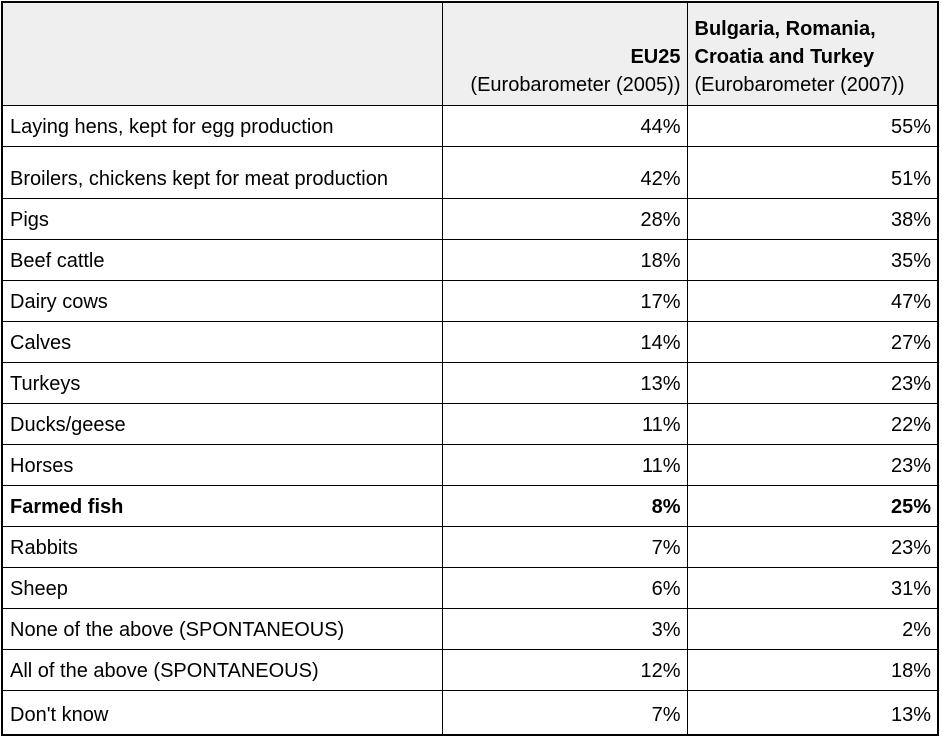 This screenshot has width=942, height=739. Describe the element at coordinates (812, 628) in the screenshot. I see `brct-value-cell: 2%` at that location.